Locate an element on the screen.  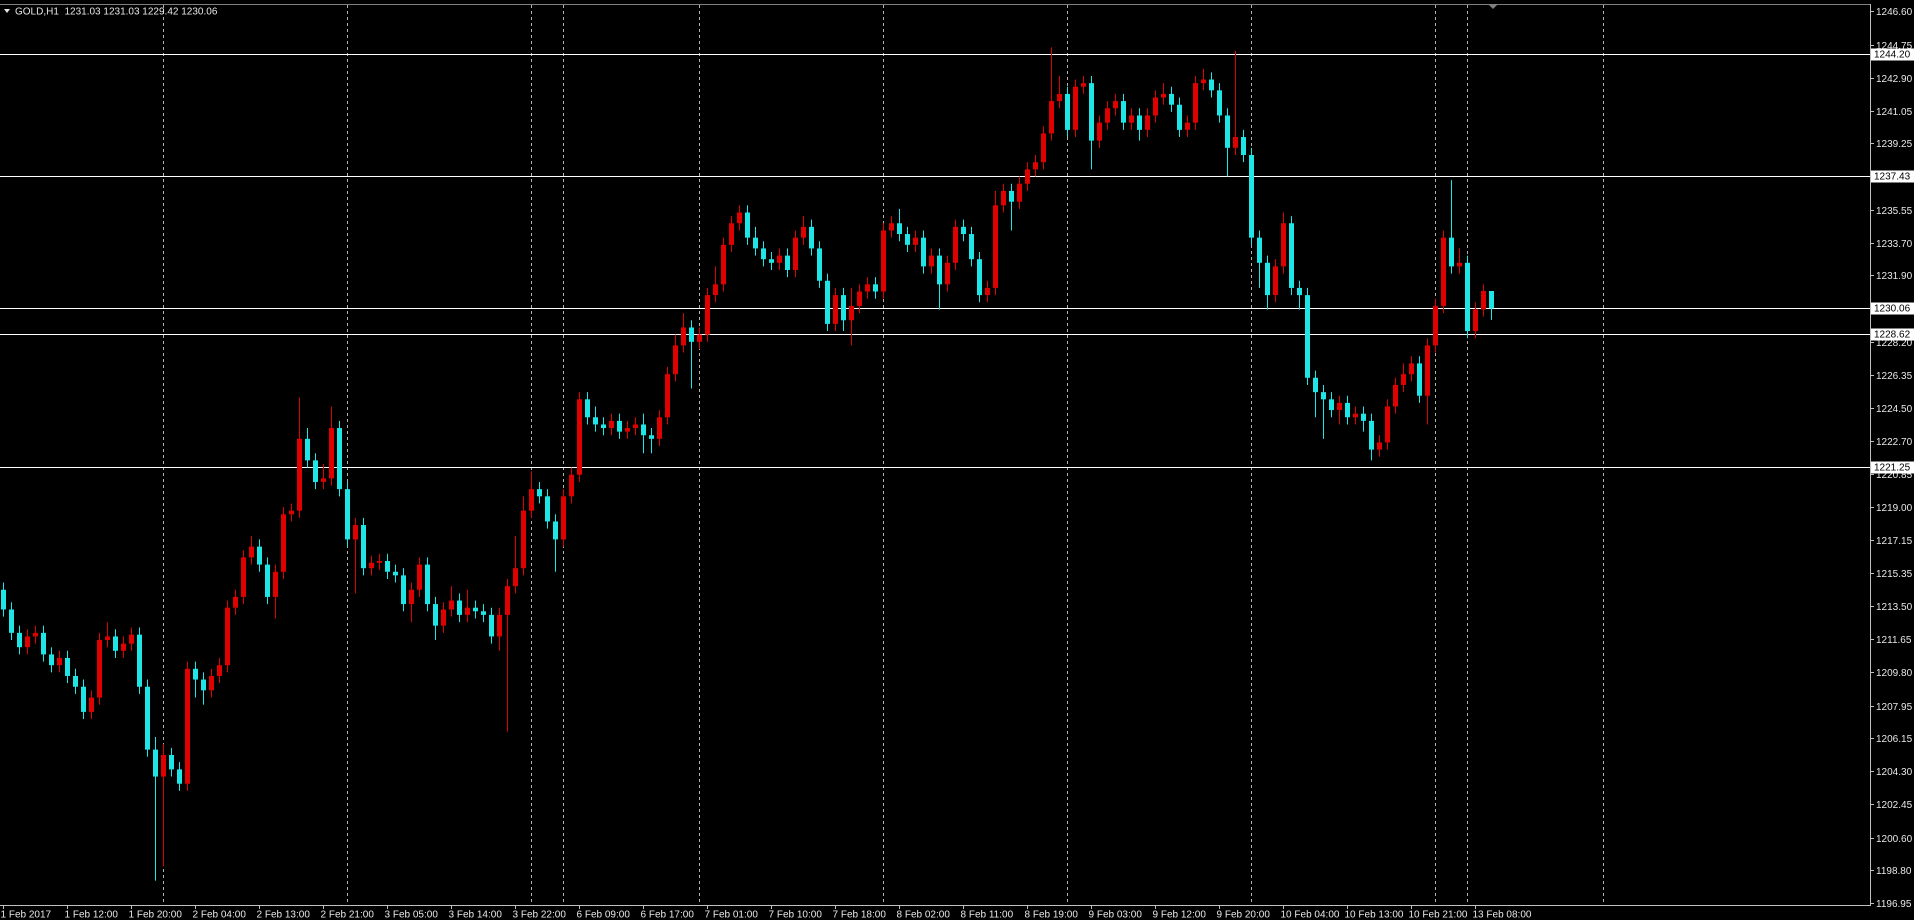
y-tick-label: 1209.80 is located at coordinates (1894, 673).